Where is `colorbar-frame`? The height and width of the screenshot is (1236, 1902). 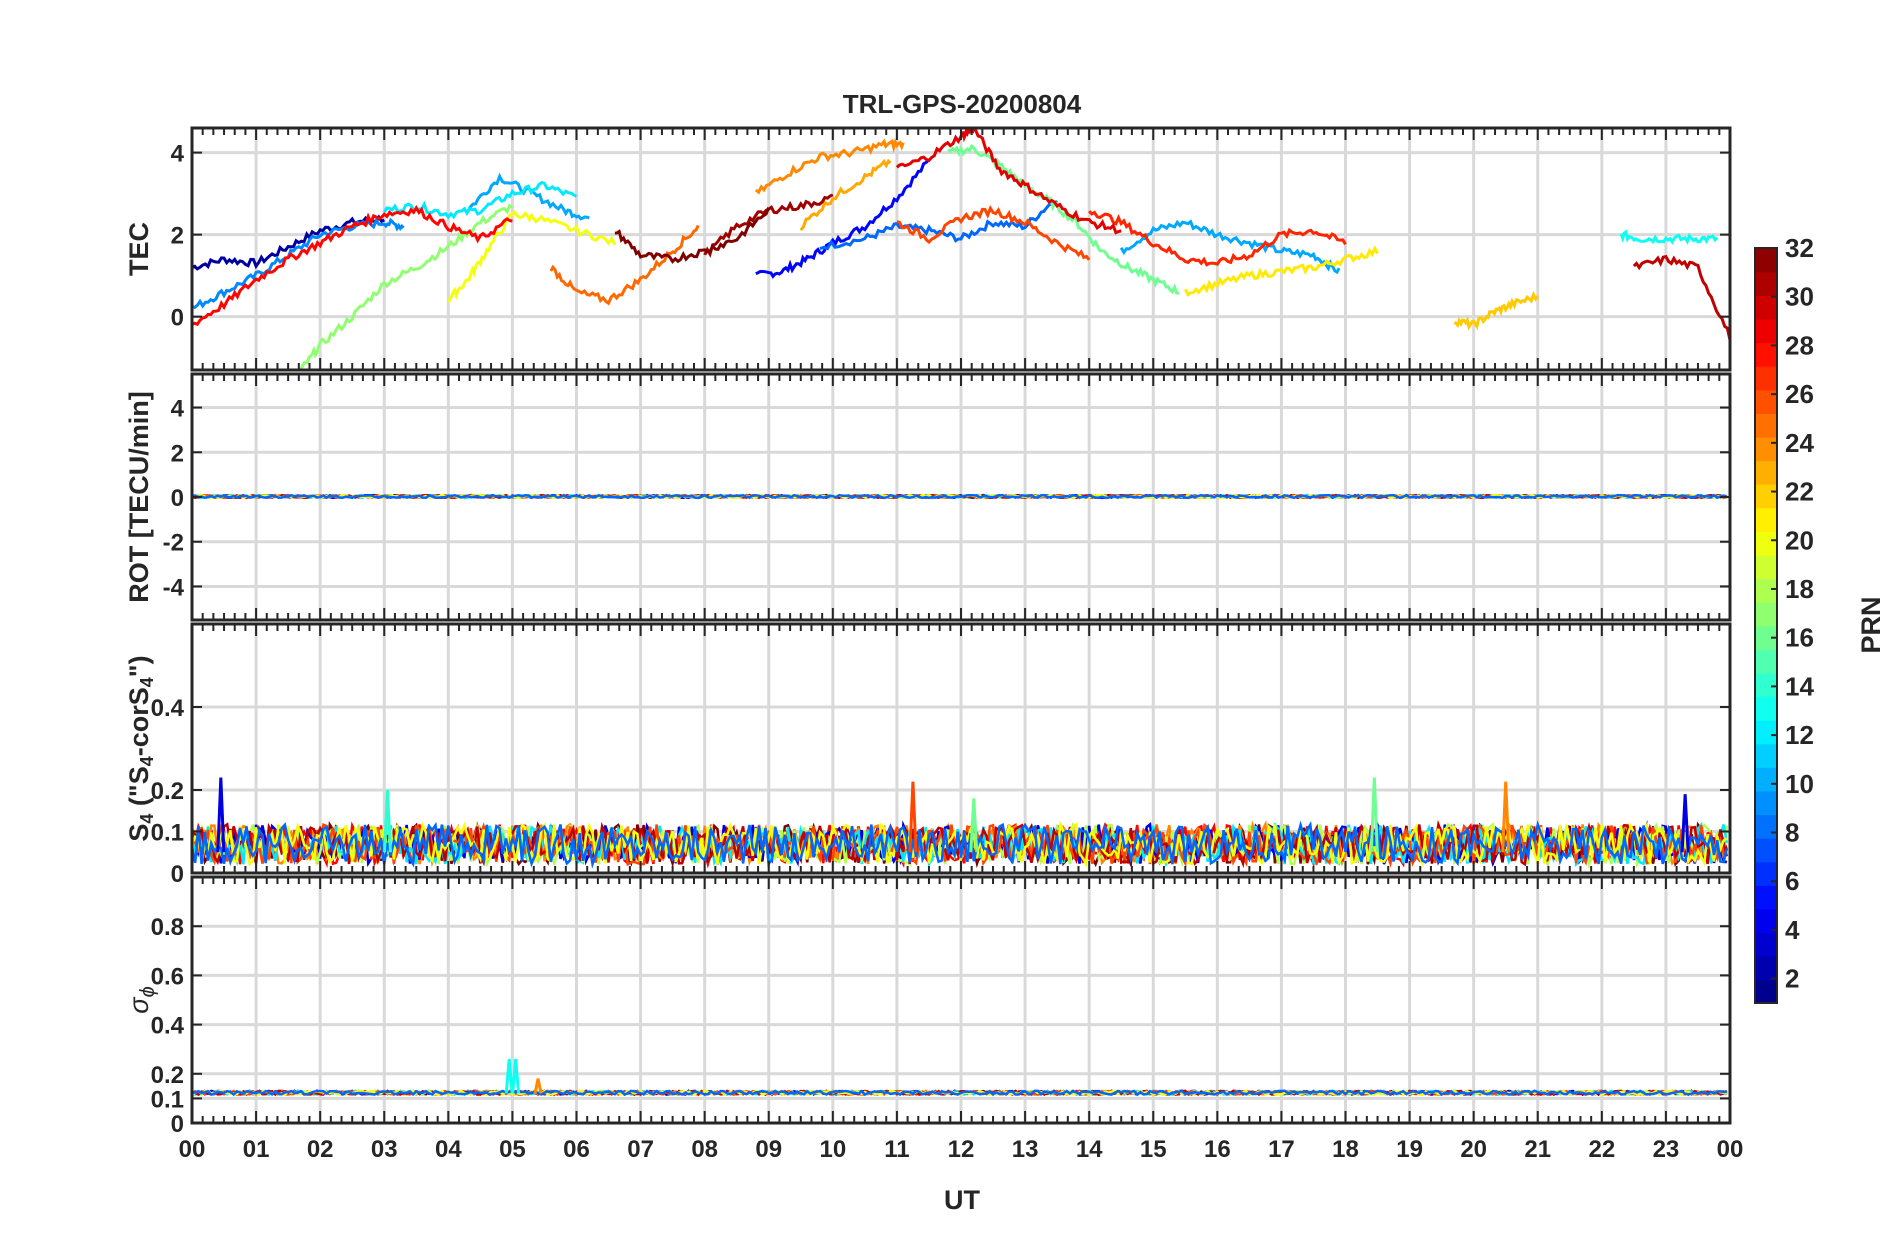 colorbar-frame is located at coordinates (1766, 625).